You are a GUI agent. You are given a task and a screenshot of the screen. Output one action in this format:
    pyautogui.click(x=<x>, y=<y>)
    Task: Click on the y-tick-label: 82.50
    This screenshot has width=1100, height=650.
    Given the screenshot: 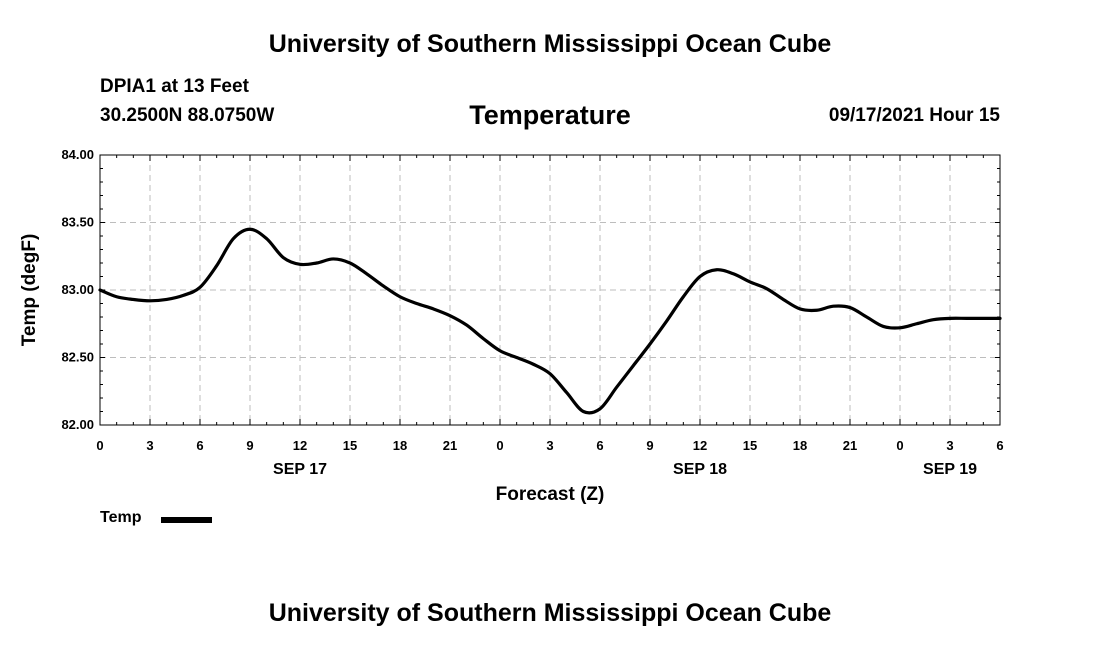 What is the action you would take?
    pyautogui.click(x=77, y=357)
    